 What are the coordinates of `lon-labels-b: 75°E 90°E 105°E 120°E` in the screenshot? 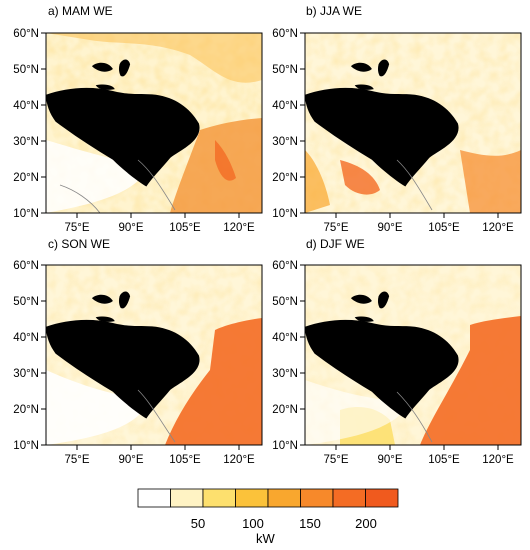 It's located at (418, 228).